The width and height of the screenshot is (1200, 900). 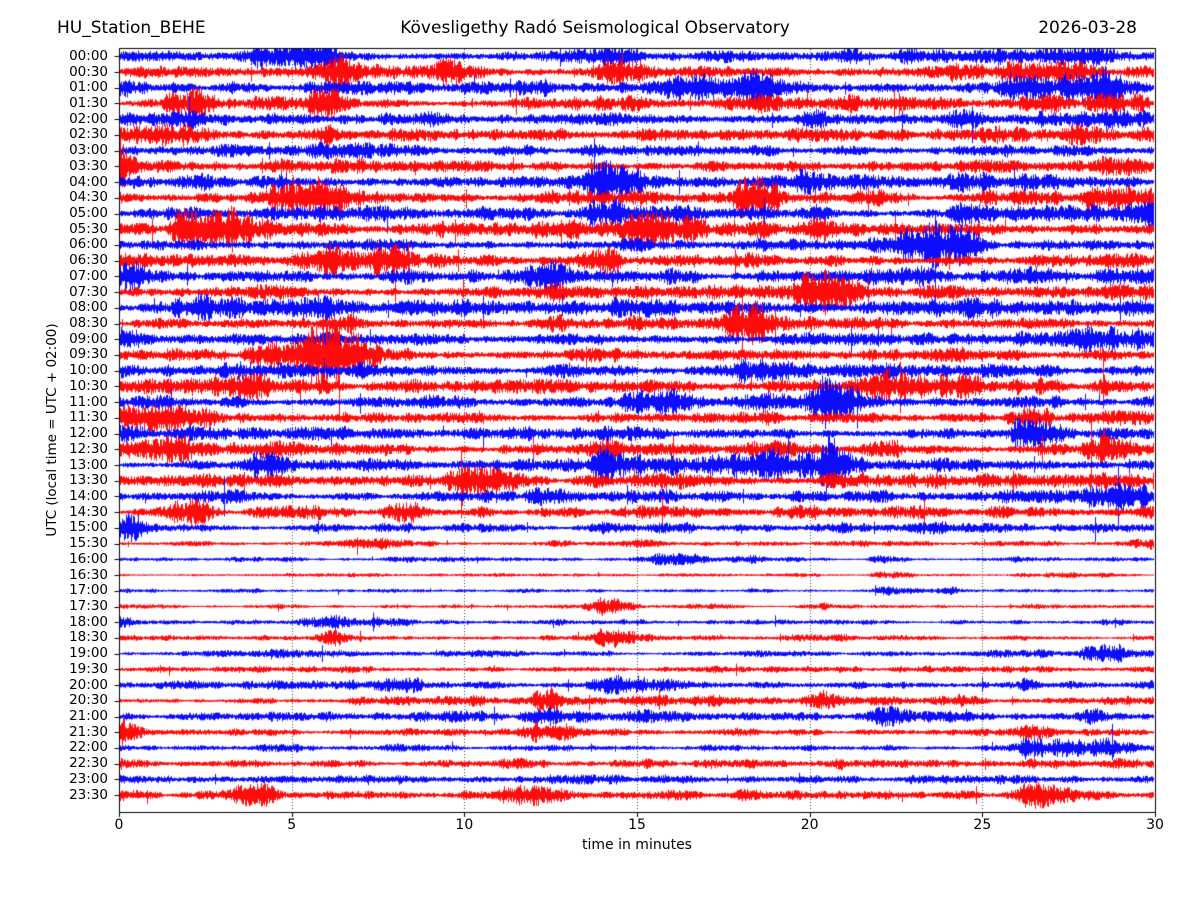 What do you see at coordinates (88, 778) in the screenshot?
I see `y-tick-label: 23:00` at bounding box center [88, 778].